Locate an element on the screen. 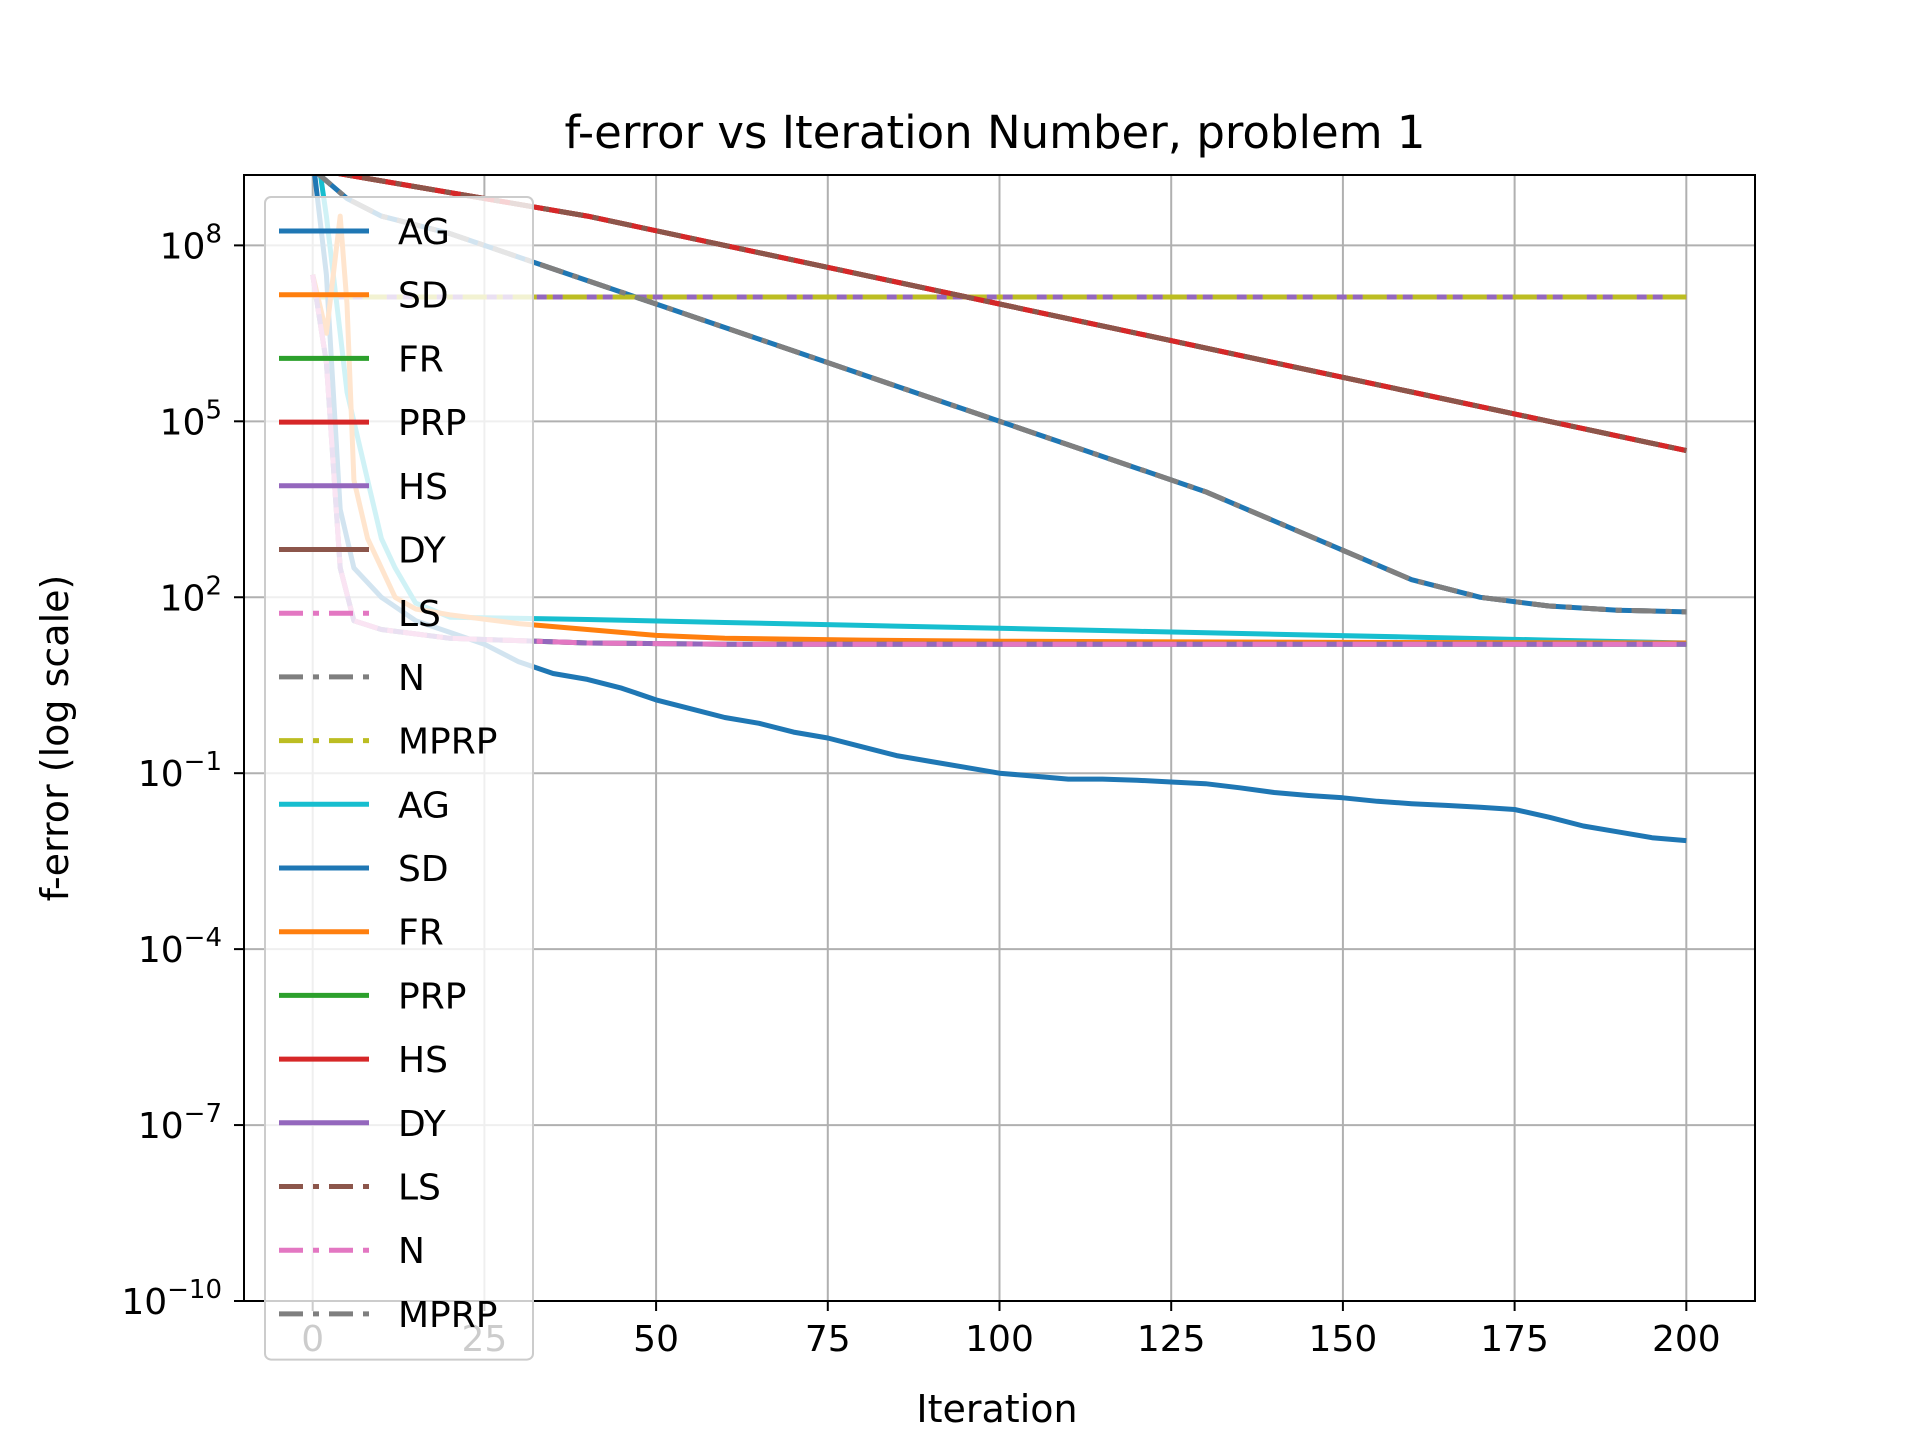  y-tick-exponent: −1 is located at coordinates (203, 762).